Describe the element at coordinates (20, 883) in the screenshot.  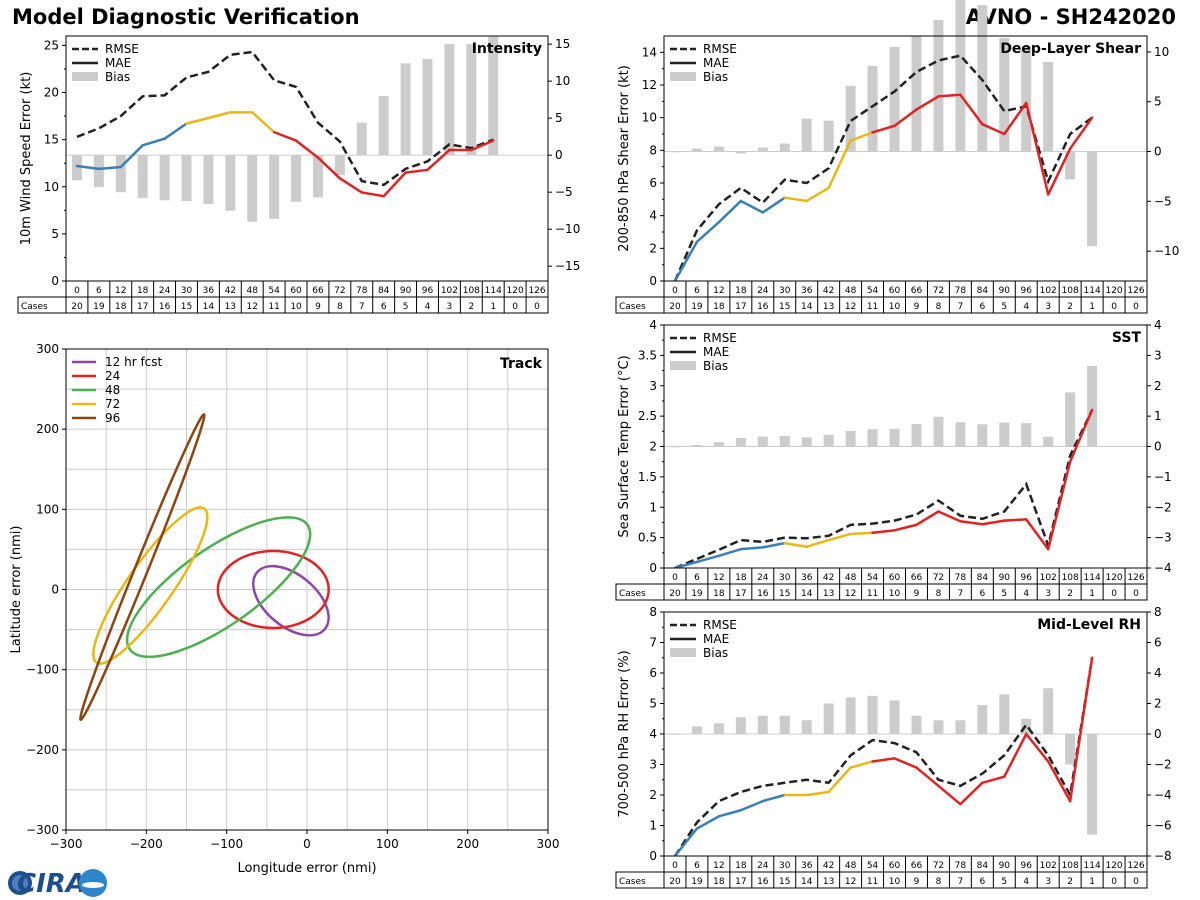
I see `globe-inner-icon` at that location.